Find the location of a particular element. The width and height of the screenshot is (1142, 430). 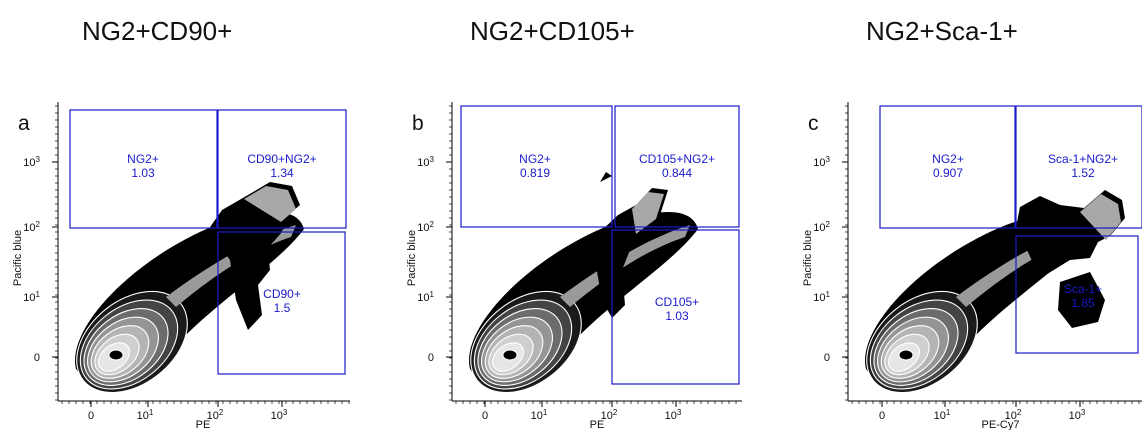

population-b-b is located at coordinates (606, 177).